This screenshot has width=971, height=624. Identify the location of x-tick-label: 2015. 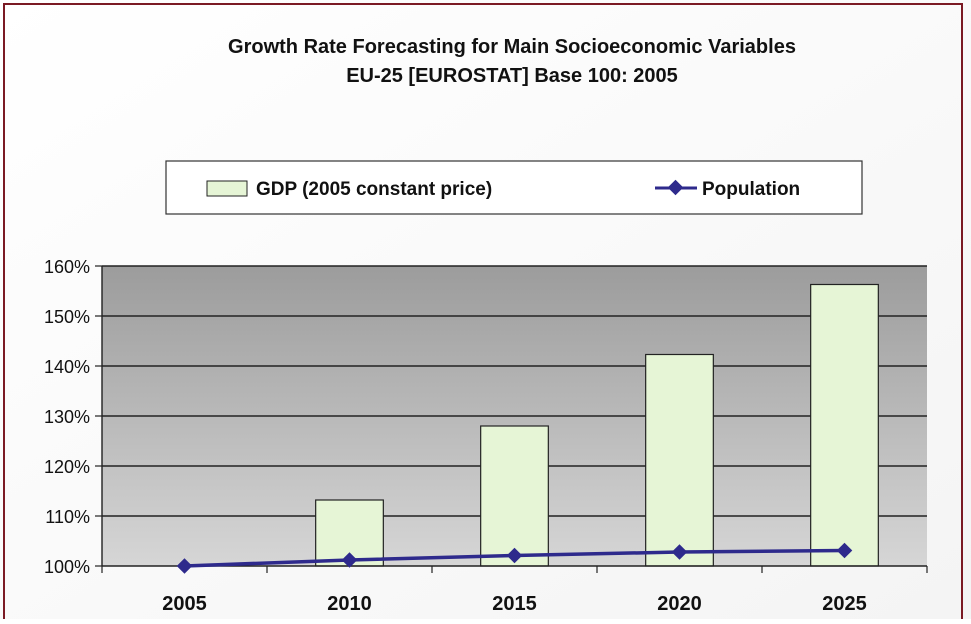
(514, 604).